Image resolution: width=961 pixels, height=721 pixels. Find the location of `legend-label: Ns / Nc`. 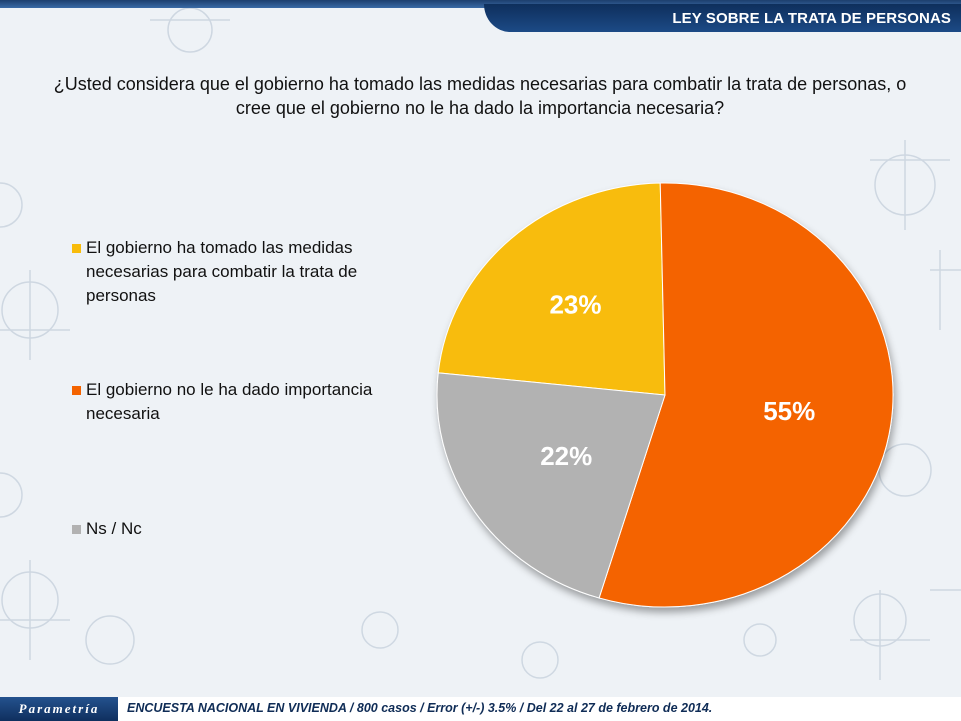

legend-label: Ns / Nc is located at coordinates (114, 528).